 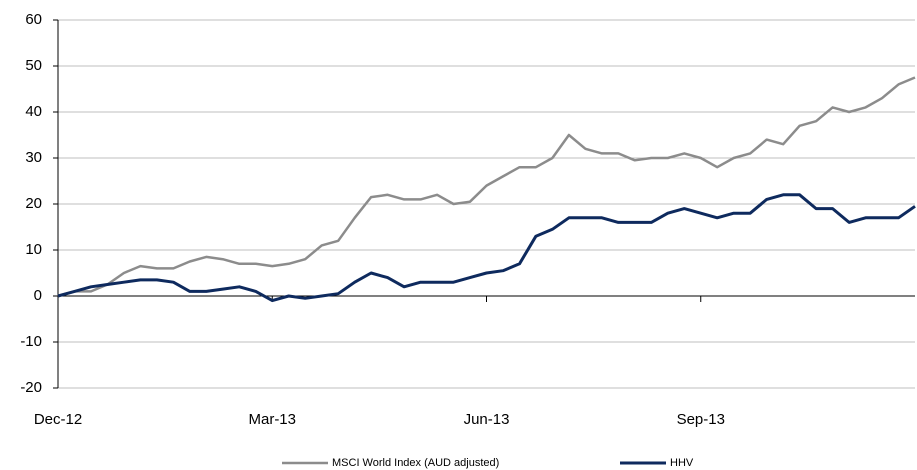 What do you see at coordinates (33, 111) in the screenshot?
I see `y-tick-label: 40` at bounding box center [33, 111].